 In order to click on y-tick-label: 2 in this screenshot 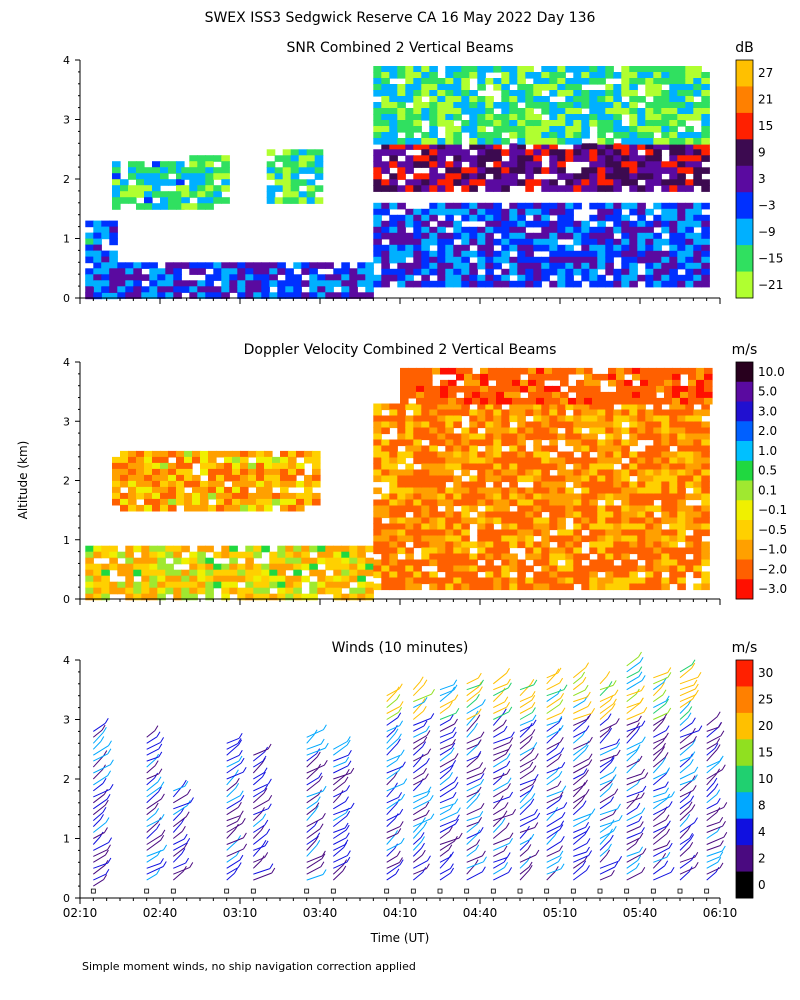, I will do `click(66, 179)`.